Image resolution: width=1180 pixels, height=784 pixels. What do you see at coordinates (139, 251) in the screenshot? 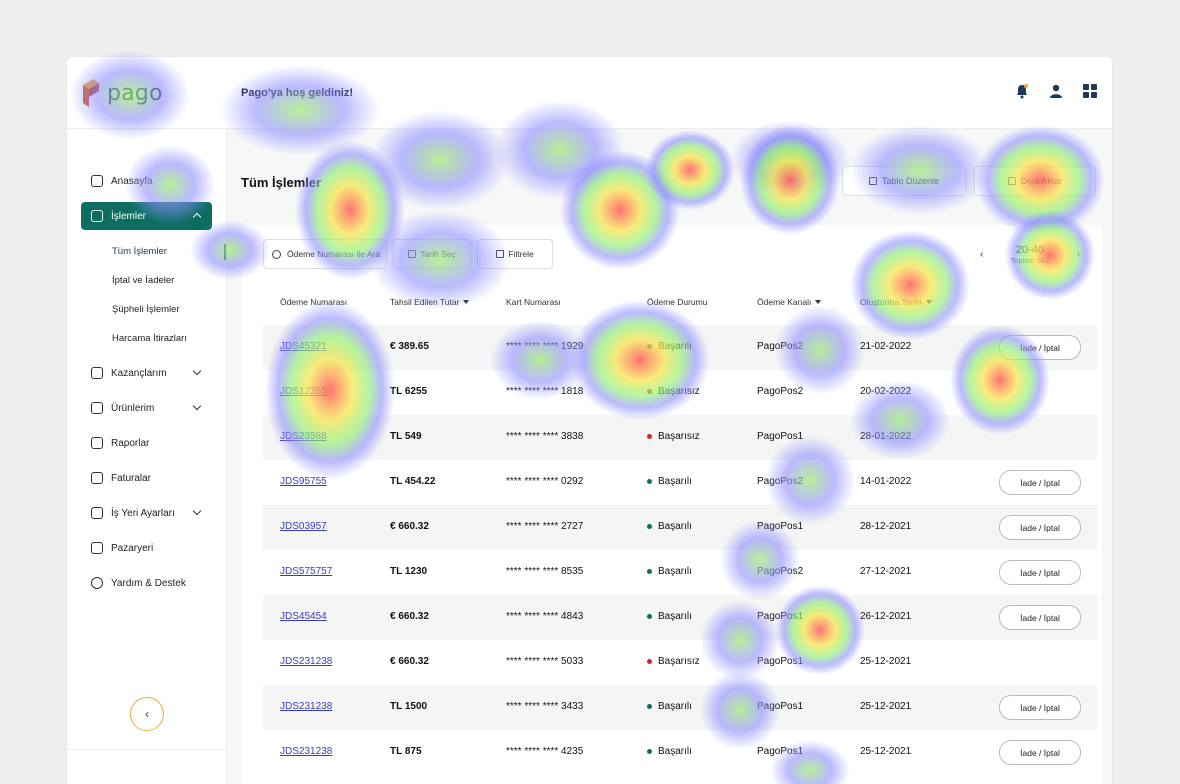
I see `sidebar-subitem-all-transactions: Tüm İşlemler` at bounding box center [139, 251].